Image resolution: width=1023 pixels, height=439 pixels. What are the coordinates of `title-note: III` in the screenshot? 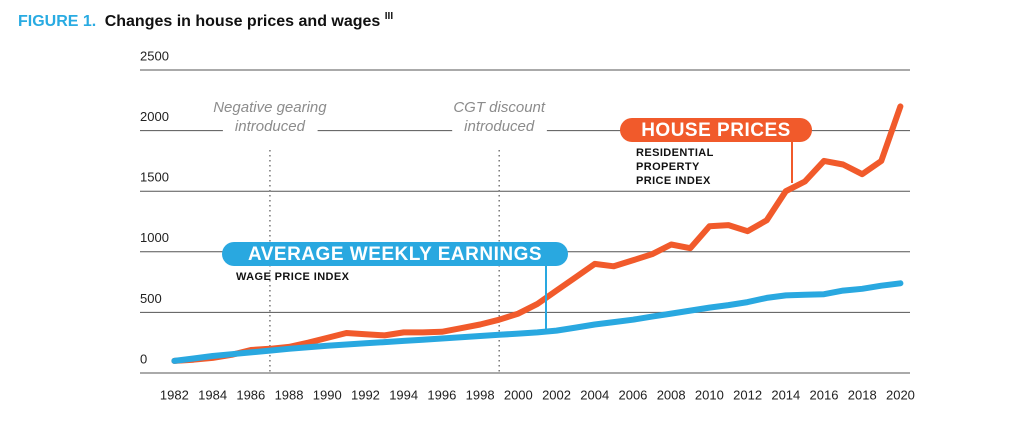 It's located at (389, 16).